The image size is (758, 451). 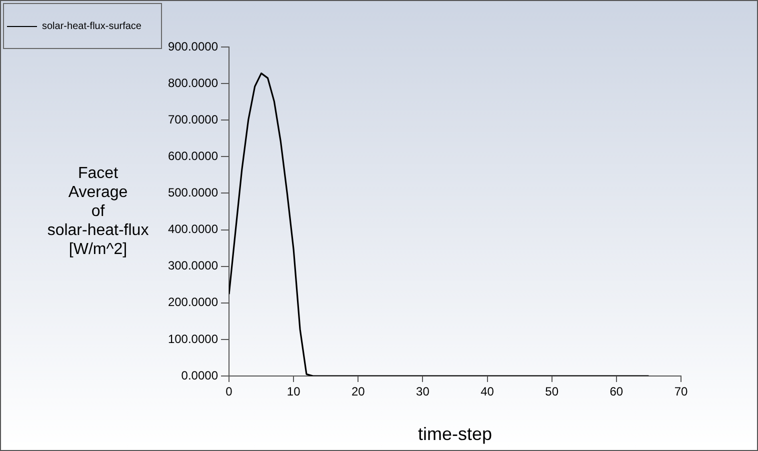 I want to click on y-tick-label: 0.0000, so click(x=199, y=375).